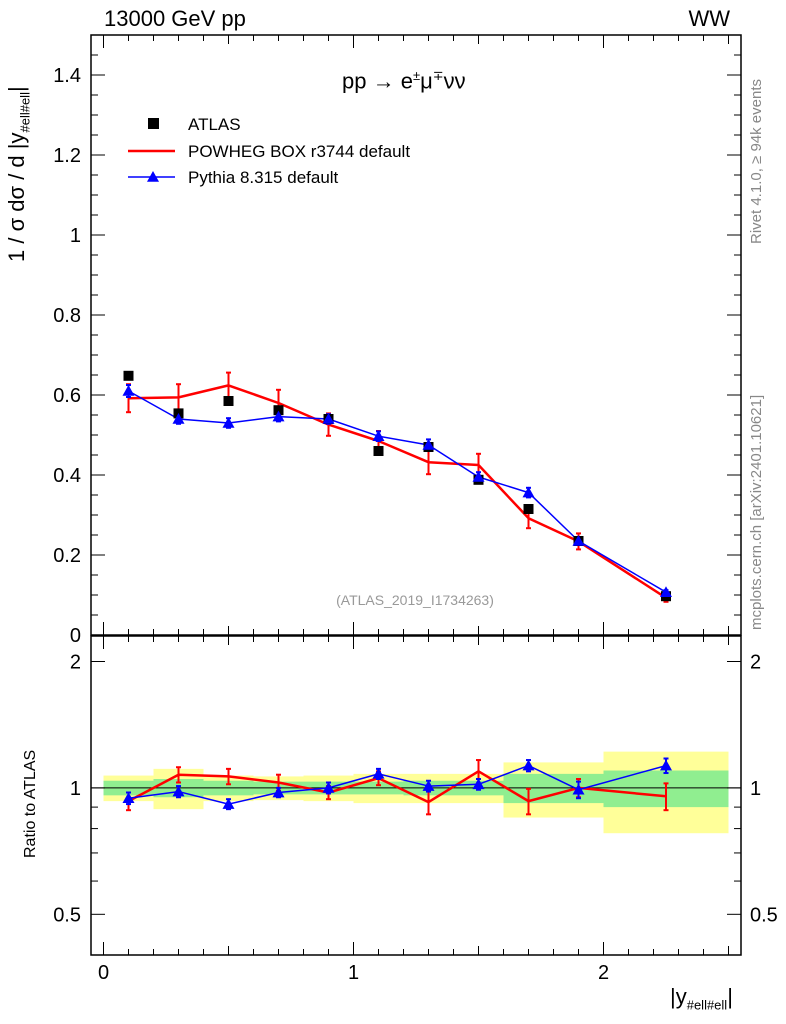  What do you see at coordinates (353, 973) in the screenshot?
I see `x-tick-label: 1` at bounding box center [353, 973].